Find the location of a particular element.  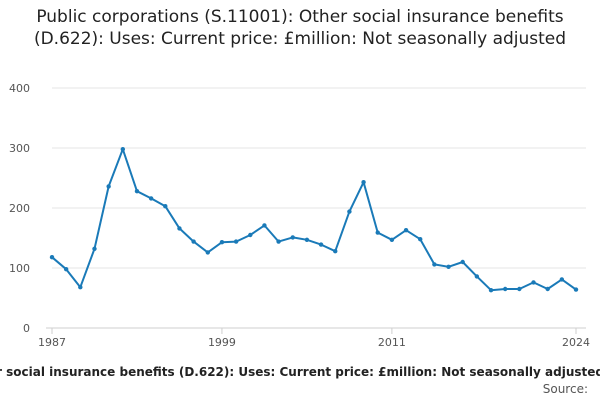

data-point-2019 is located at coordinates (505, 289).